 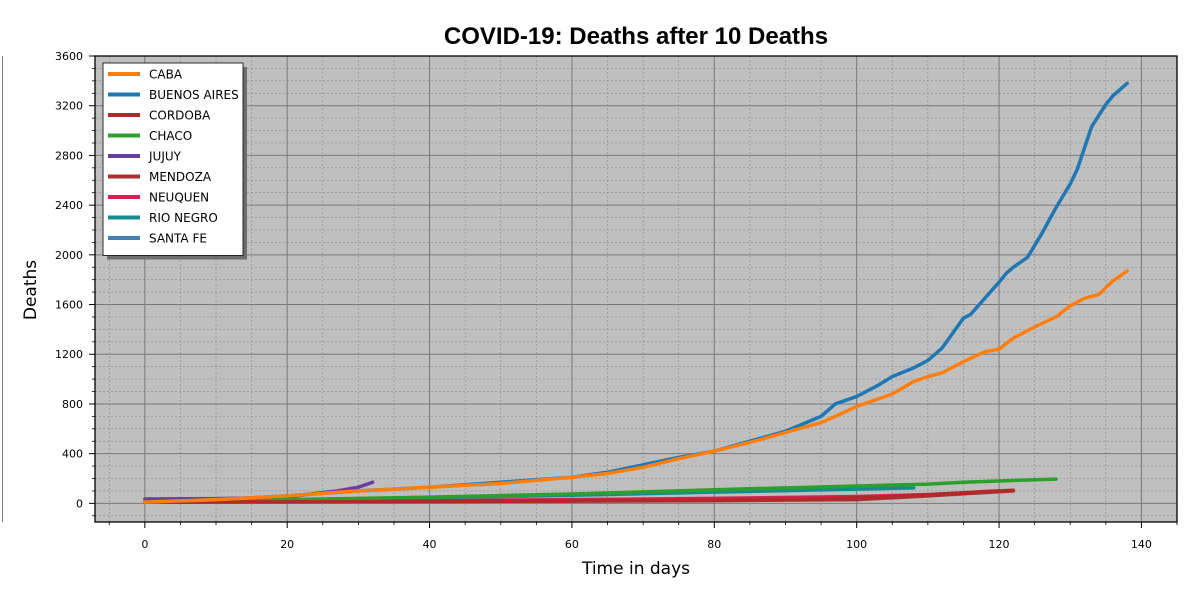 What do you see at coordinates (170, 136) in the screenshot?
I see `legend-label: CHACO` at bounding box center [170, 136].